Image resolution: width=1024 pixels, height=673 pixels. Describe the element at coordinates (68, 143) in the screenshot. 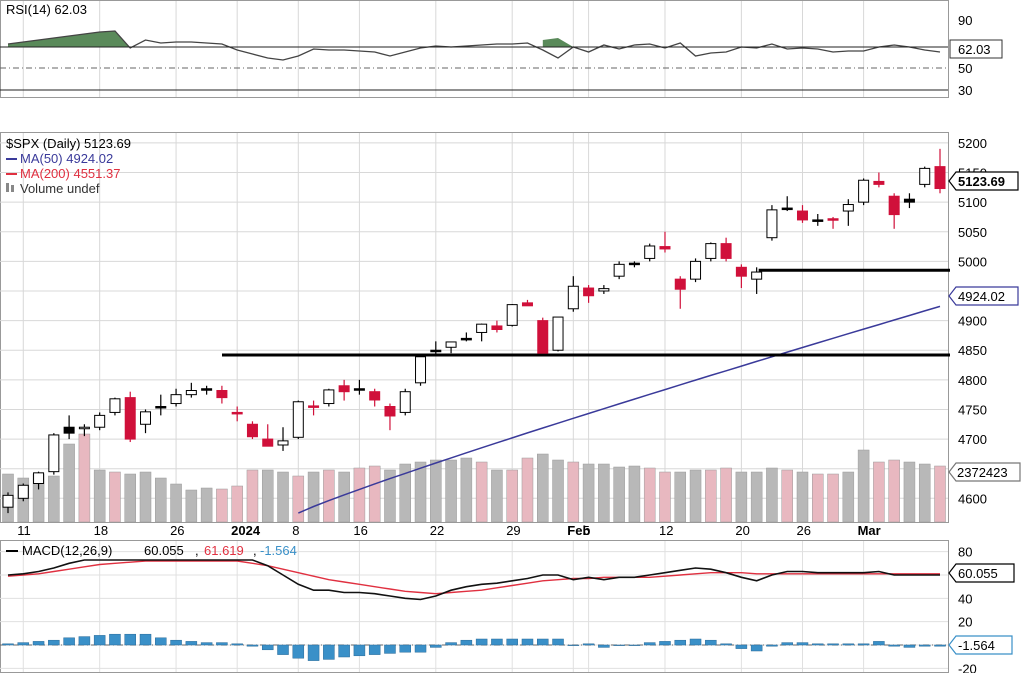

I see `price-title: $SPX (Daily) 5123.69` at that location.